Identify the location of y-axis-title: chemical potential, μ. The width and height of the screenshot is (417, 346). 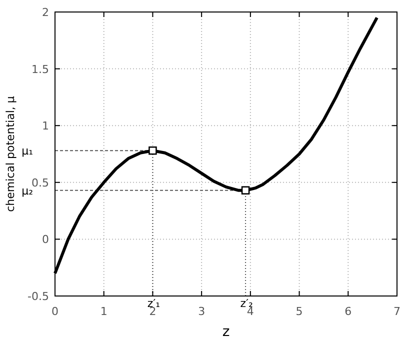
(10, 154).